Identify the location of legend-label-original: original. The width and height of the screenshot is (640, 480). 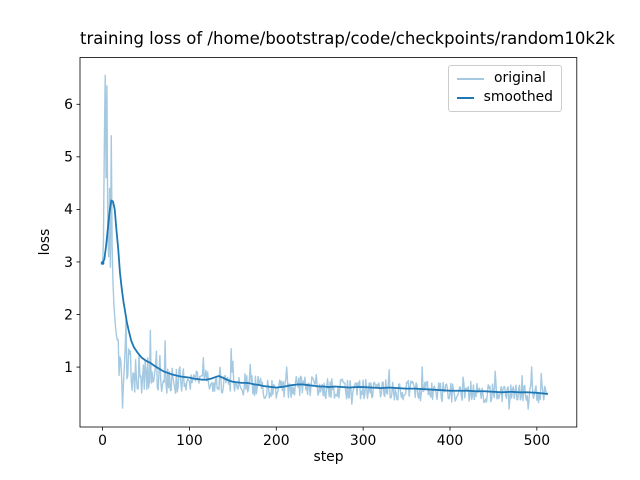
(520, 78).